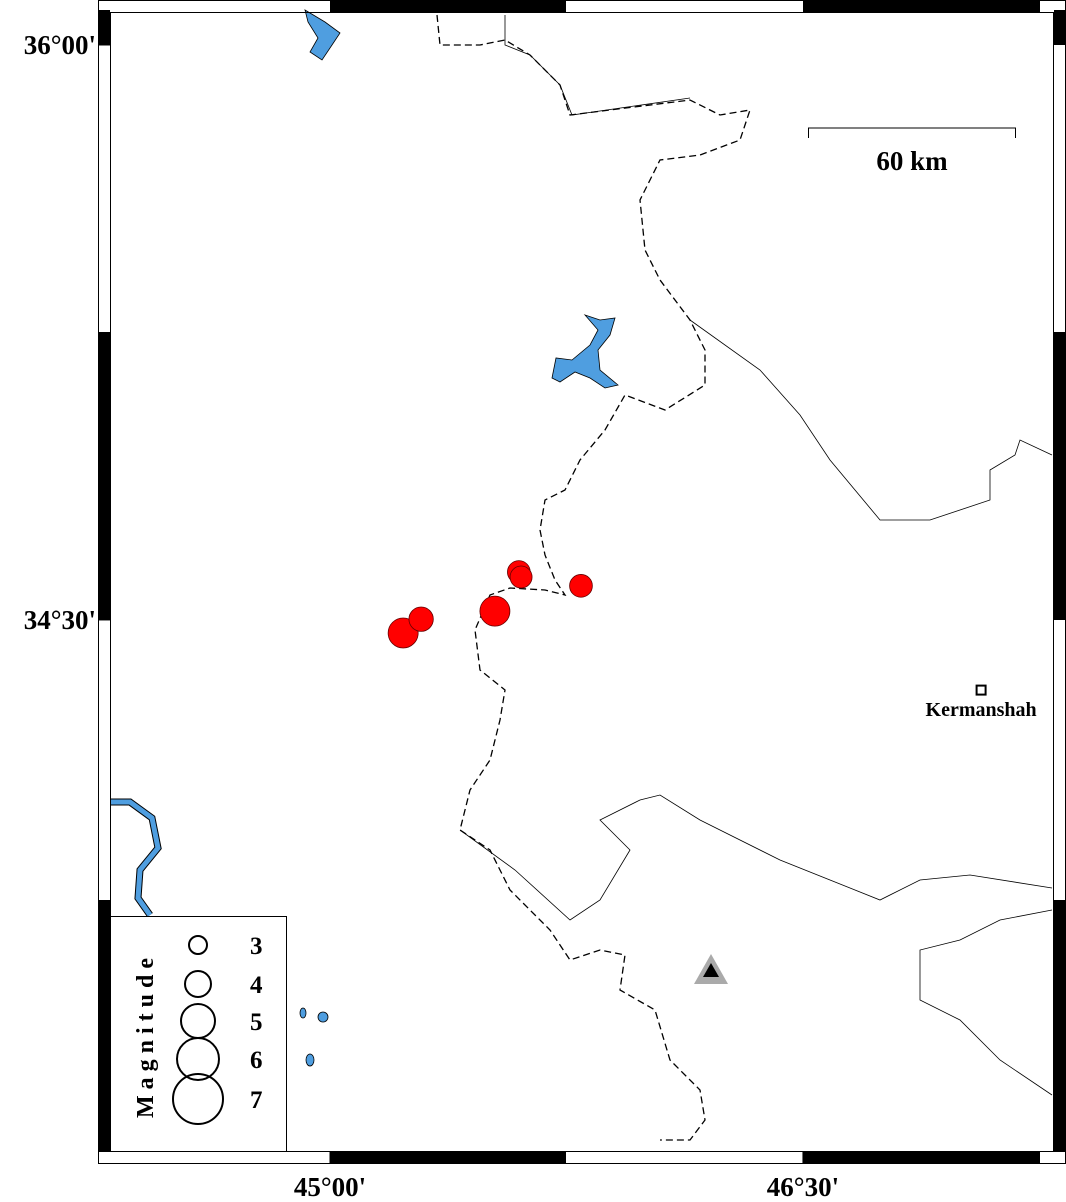 The height and width of the screenshot is (1202, 1066). Describe the element at coordinates (912, 161) in the screenshot. I see `scale-label: 60 km` at that location.